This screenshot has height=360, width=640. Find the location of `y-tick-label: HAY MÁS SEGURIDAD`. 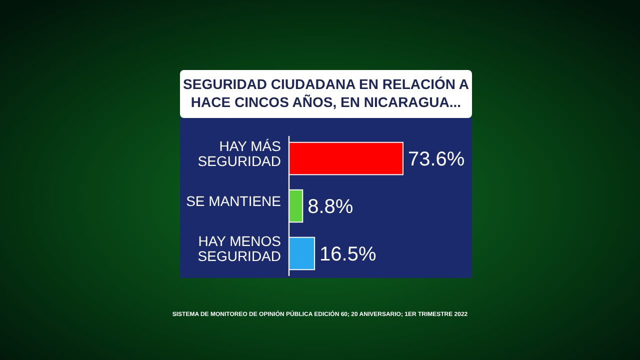

y-tick-label: HAY MÁS SEGURIDAD is located at coordinates (239, 154).